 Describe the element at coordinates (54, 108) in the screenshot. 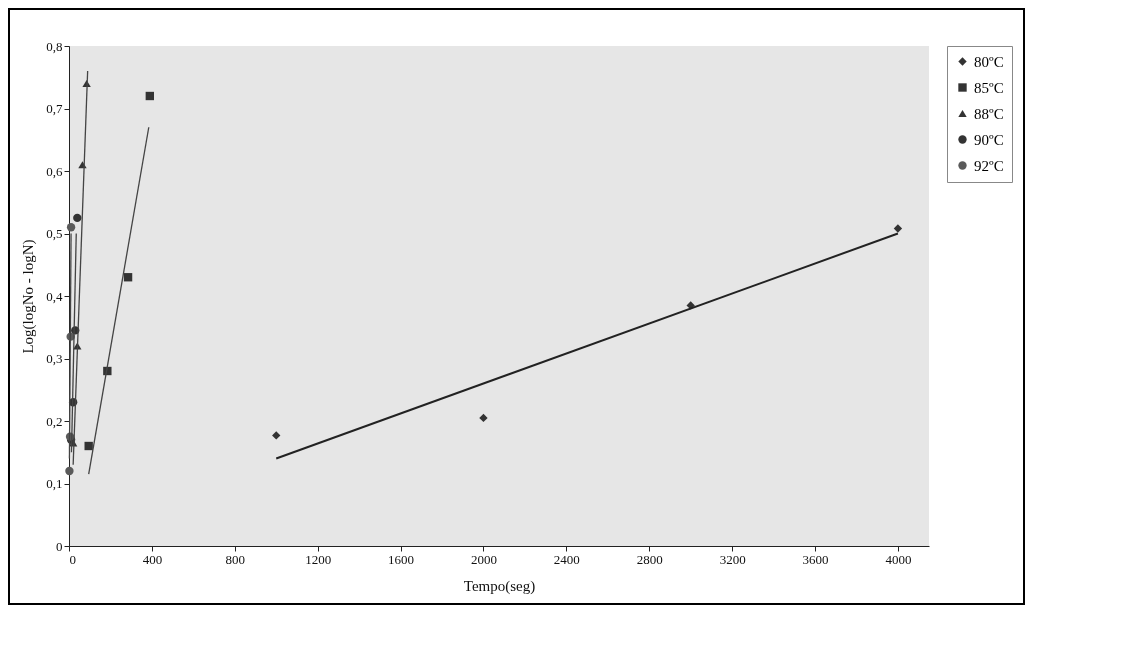

I see `y-tick-label: 0,7` at that location.